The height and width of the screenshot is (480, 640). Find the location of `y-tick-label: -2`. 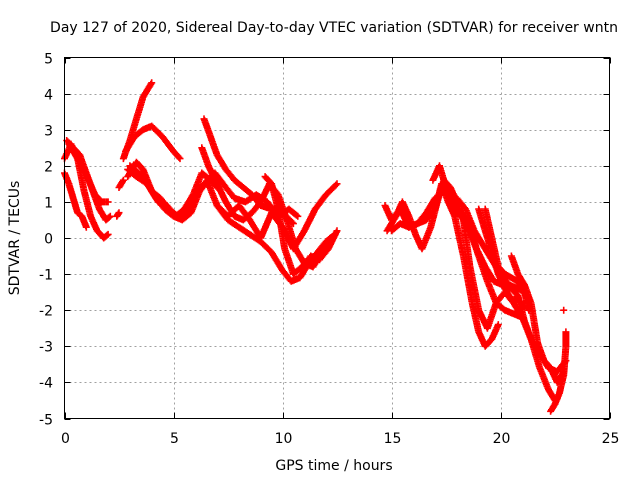

y-tick-label: -2 is located at coordinates (46, 312).